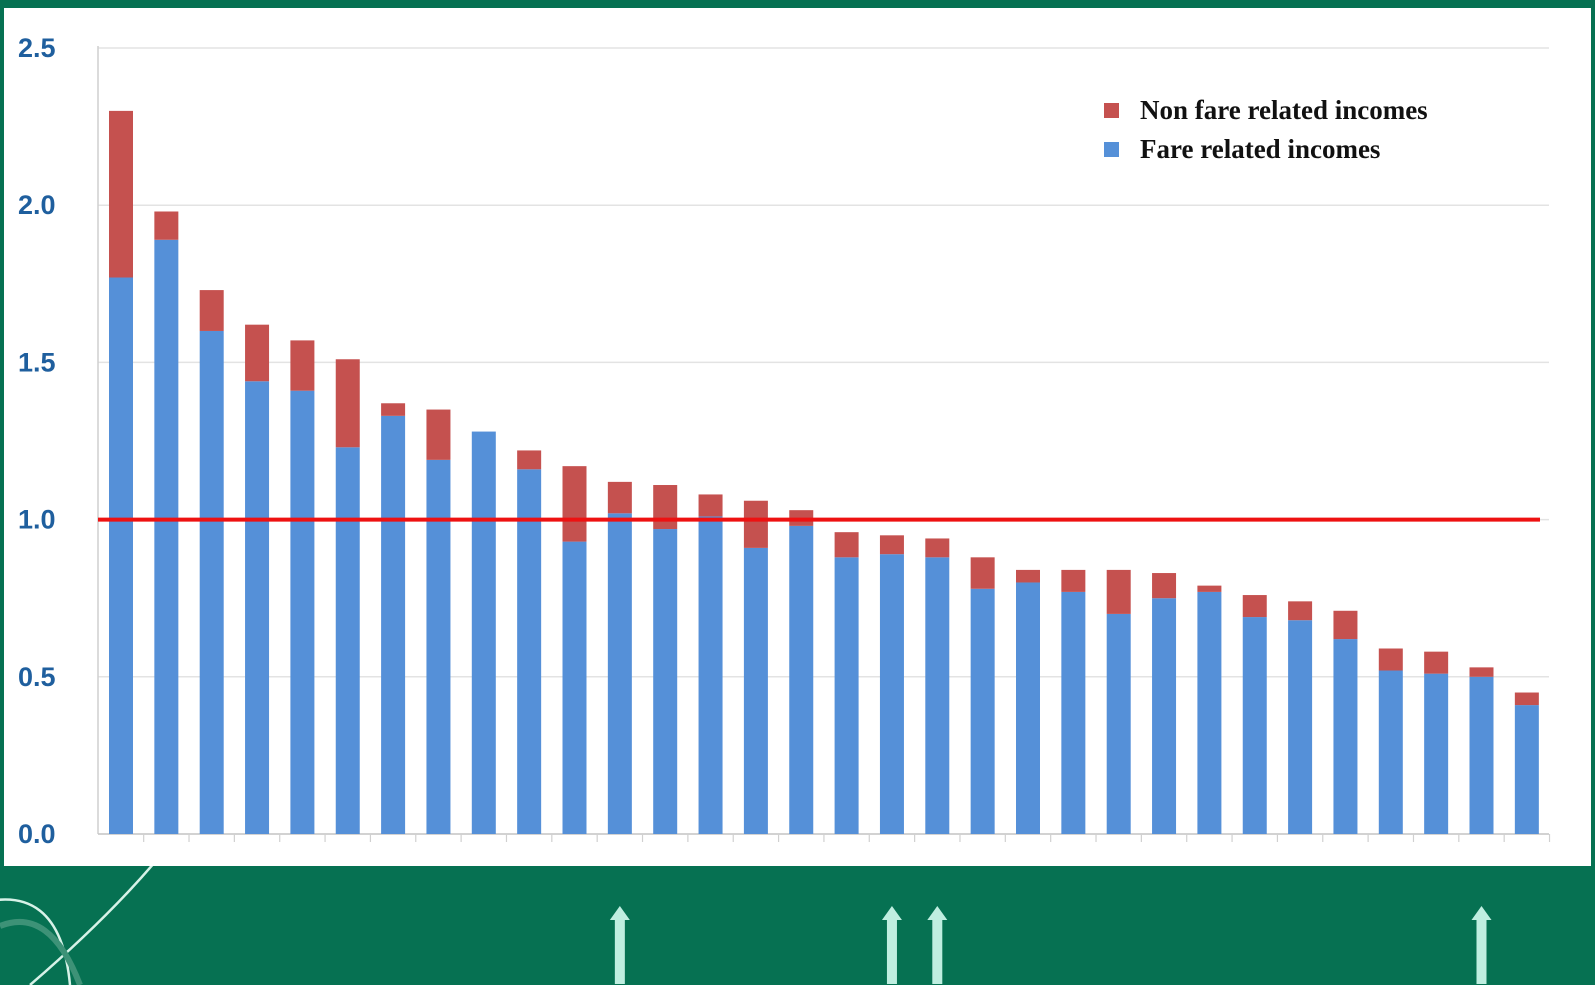  I want to click on y-tick-label: 1.5, so click(37, 362).